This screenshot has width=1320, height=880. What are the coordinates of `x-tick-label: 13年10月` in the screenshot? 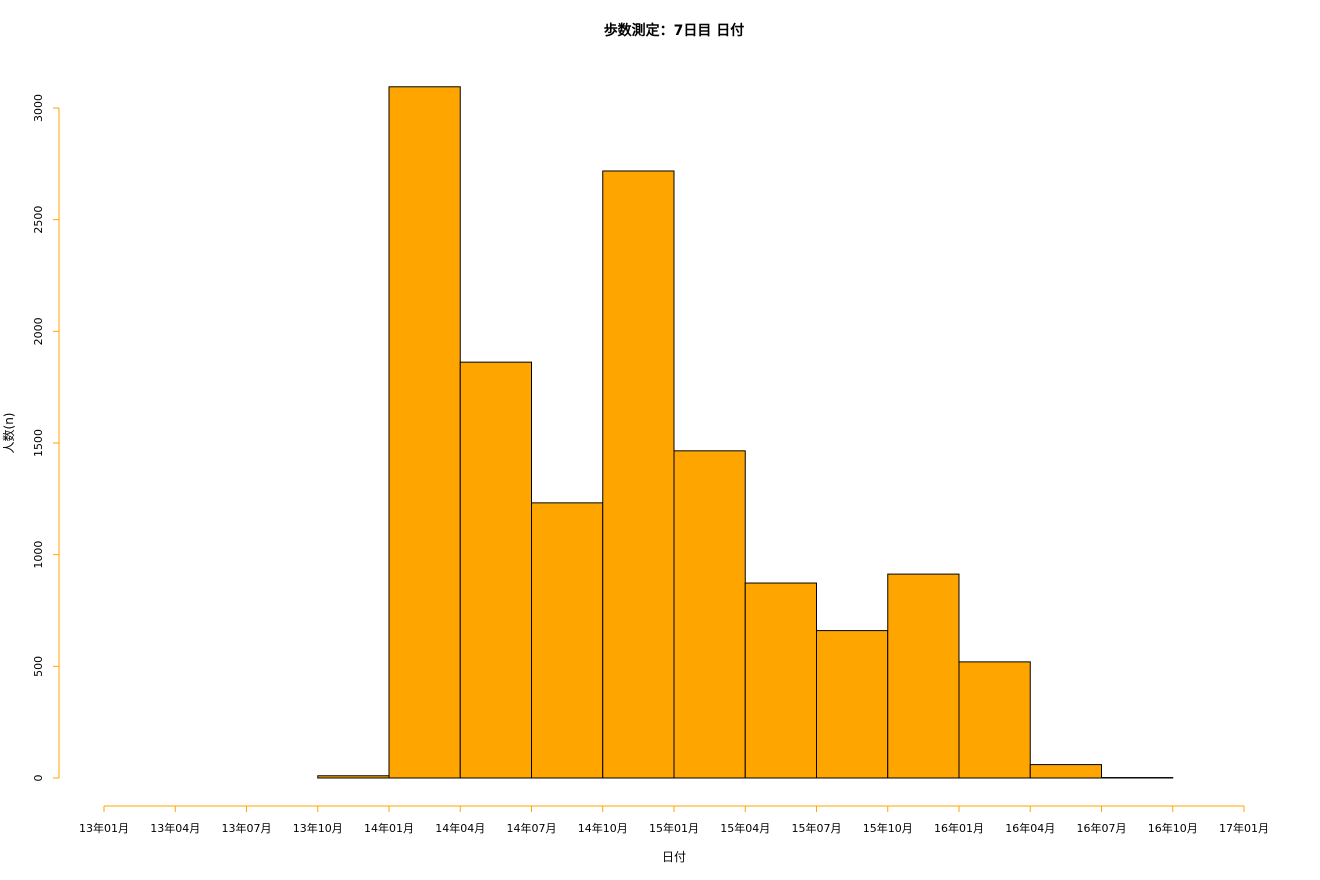 It's located at (318, 828).